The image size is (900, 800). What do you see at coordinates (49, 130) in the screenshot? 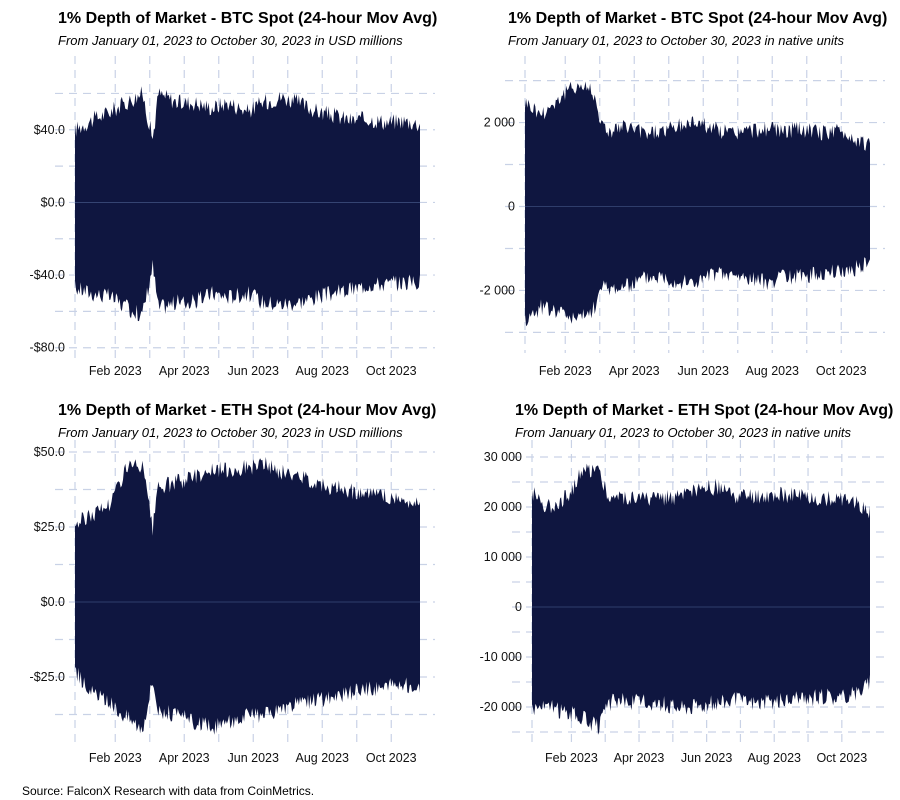
I see `y-tick-label: $40.0` at bounding box center [49, 130].